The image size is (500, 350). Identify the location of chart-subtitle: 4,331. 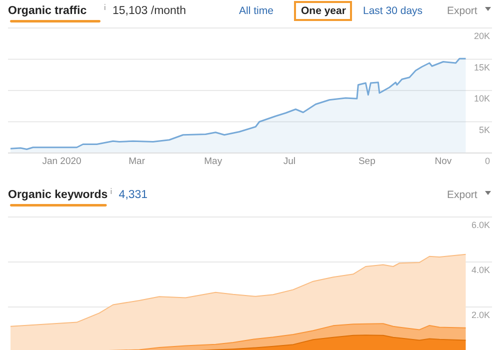
(133, 195).